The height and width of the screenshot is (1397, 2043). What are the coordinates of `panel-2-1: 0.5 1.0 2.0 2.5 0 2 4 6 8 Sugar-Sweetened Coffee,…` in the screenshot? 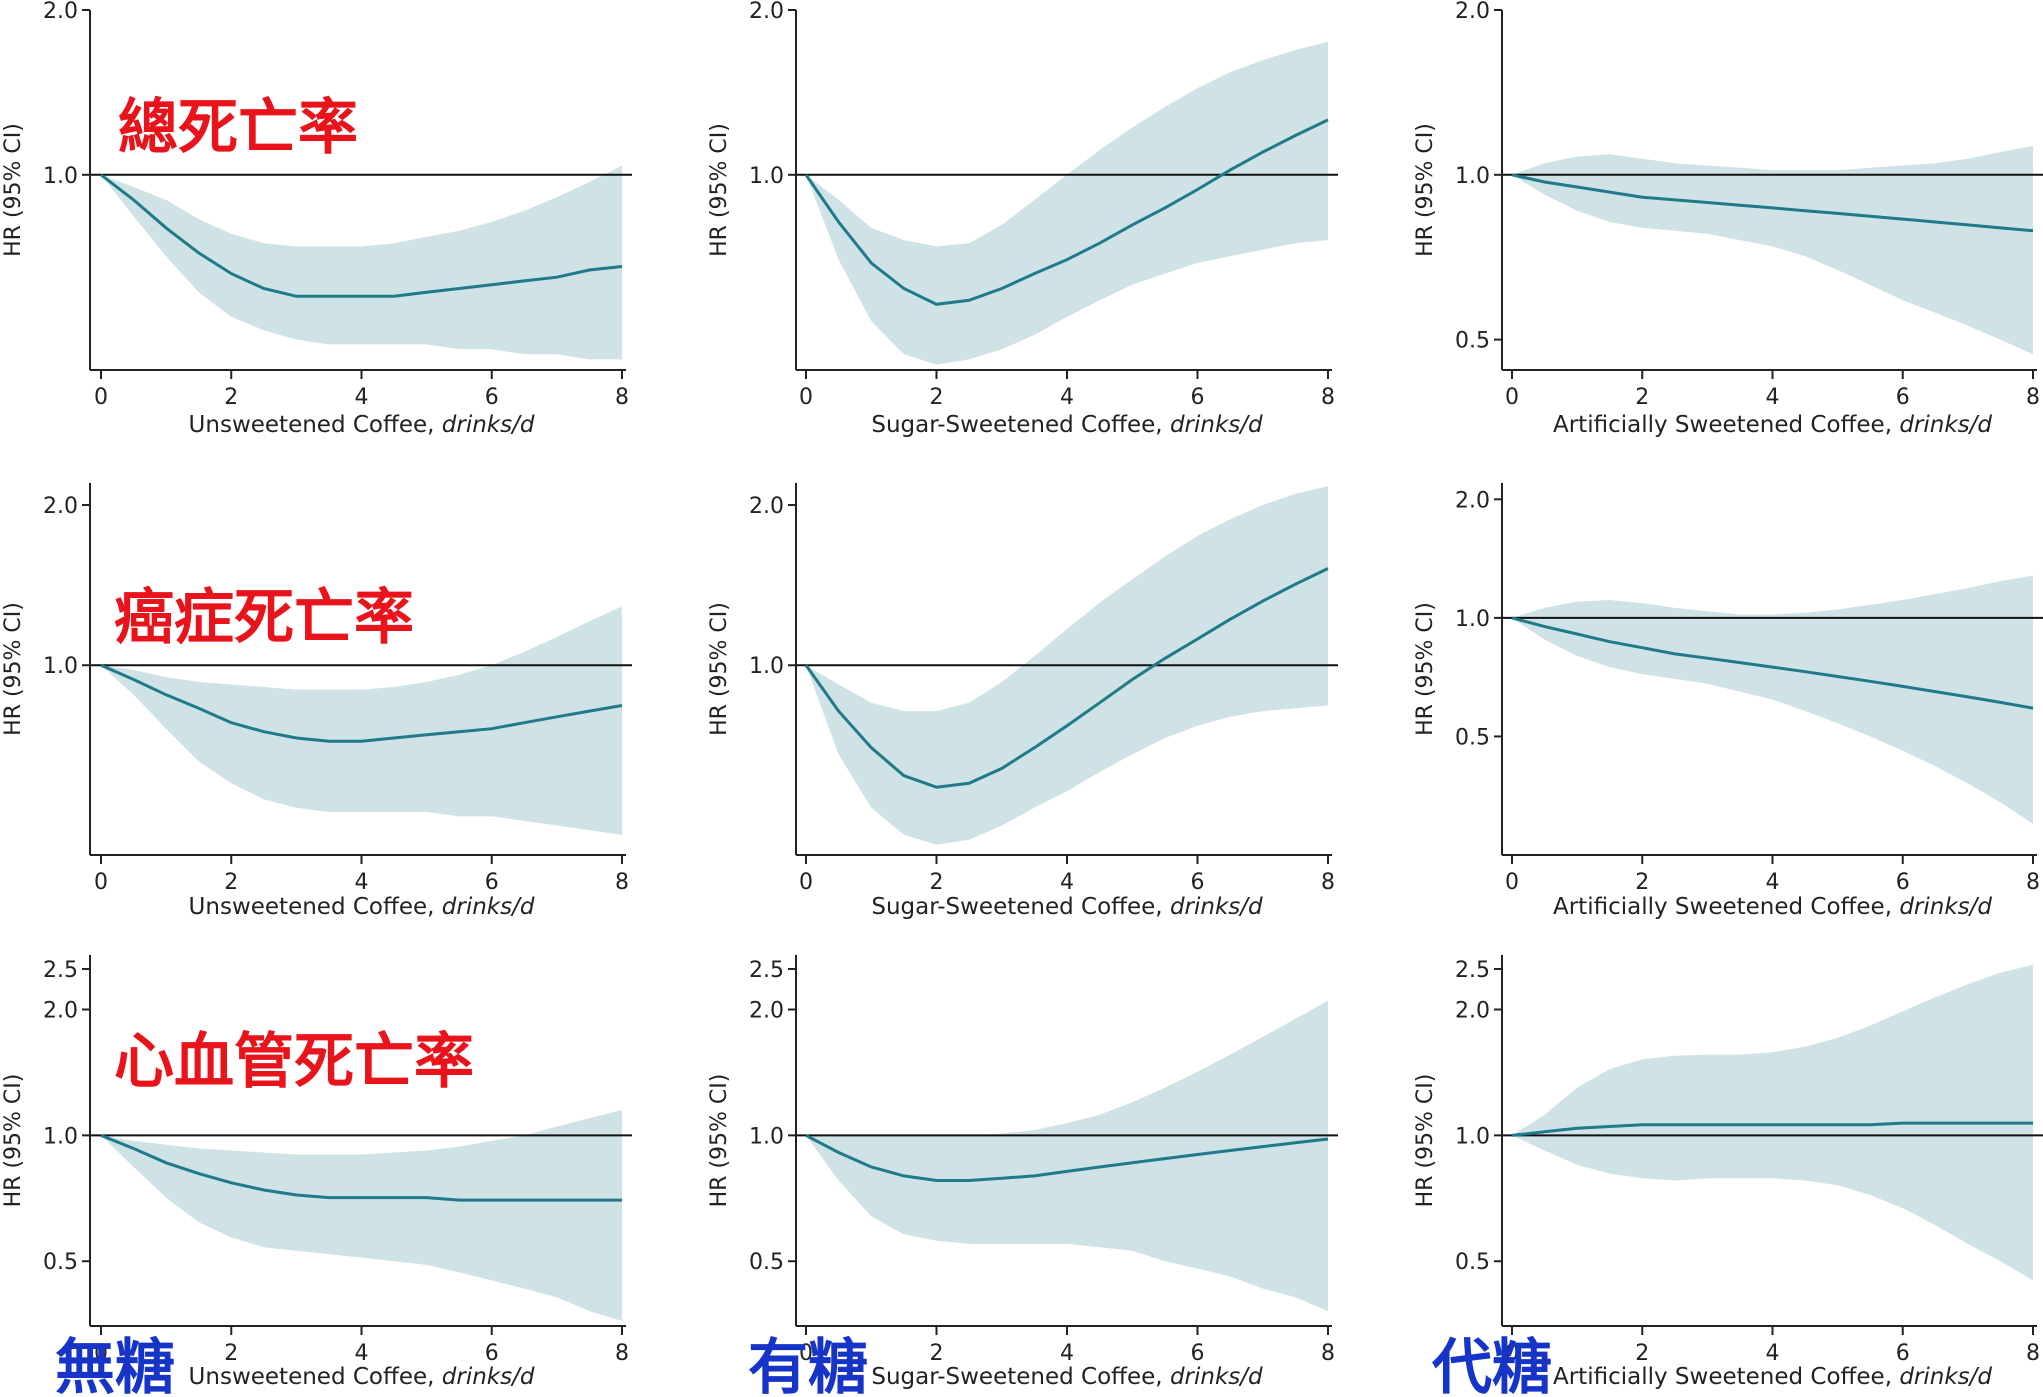 It's located at (1022, 1172).